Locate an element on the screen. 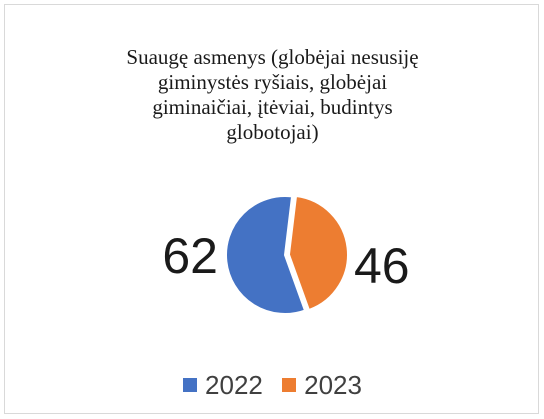 This screenshot has height=419, width=544. data-label-2023: 46 is located at coordinates (382, 266).